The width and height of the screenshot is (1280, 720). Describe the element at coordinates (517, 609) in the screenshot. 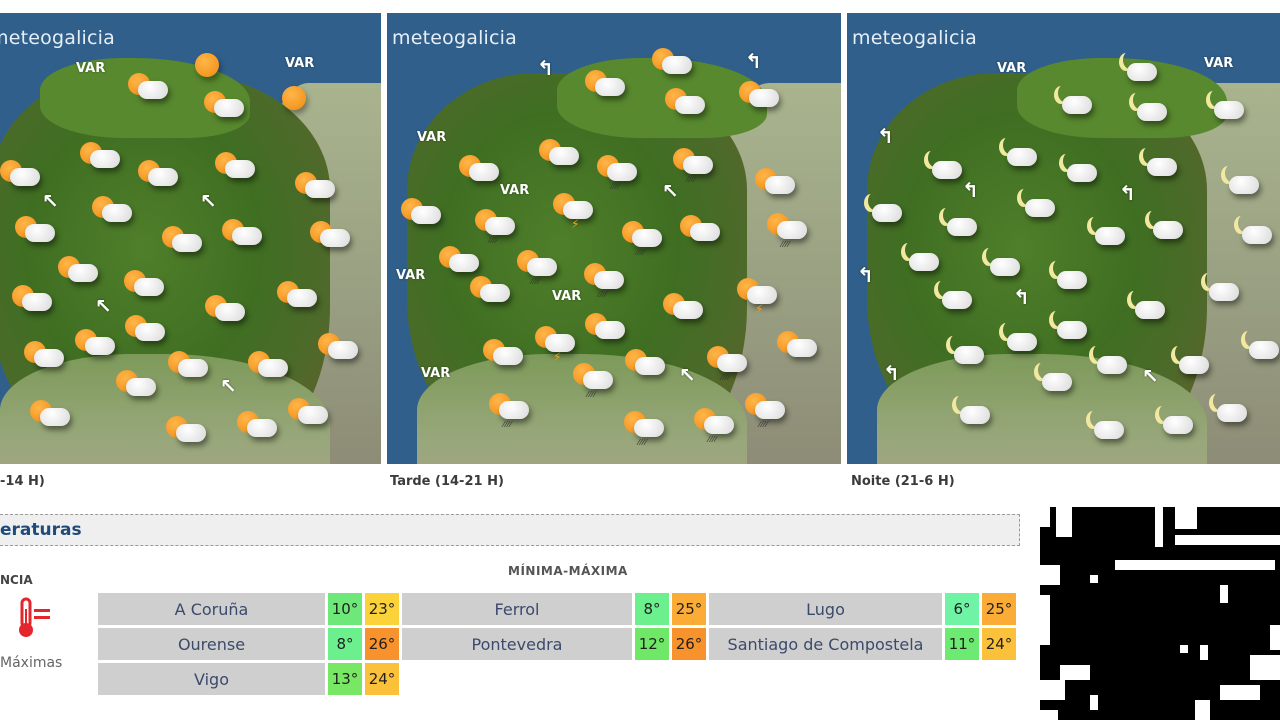

I see `city-name-ferrol: Ferrol` at that location.